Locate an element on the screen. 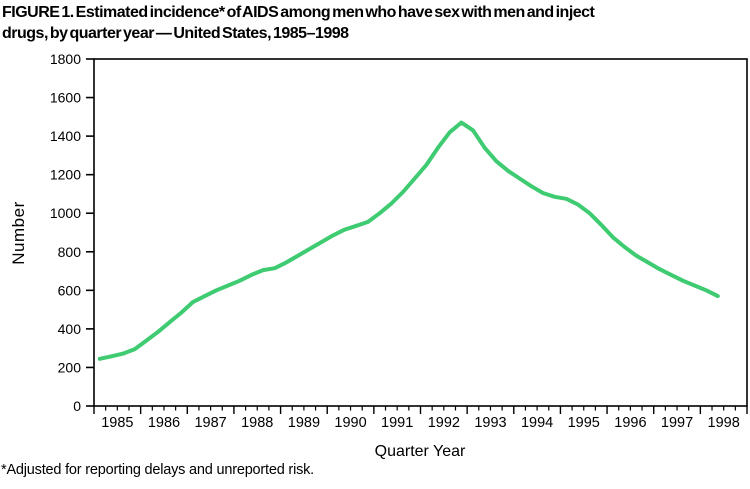 The height and width of the screenshot is (489, 750). y-tick-label: 600 is located at coordinates (70, 290).